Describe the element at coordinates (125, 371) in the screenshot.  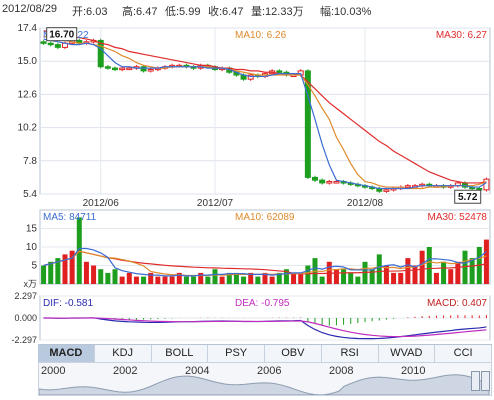
I see `timeline-year-label: 2002` at that location.